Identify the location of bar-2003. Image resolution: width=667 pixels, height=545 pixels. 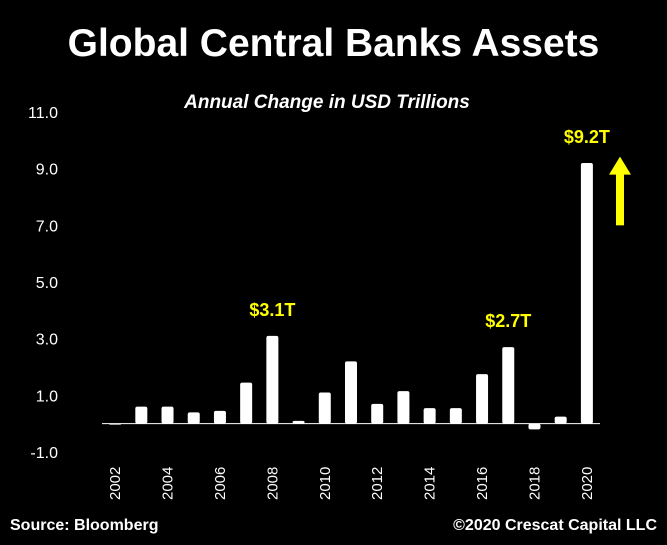
(141, 415).